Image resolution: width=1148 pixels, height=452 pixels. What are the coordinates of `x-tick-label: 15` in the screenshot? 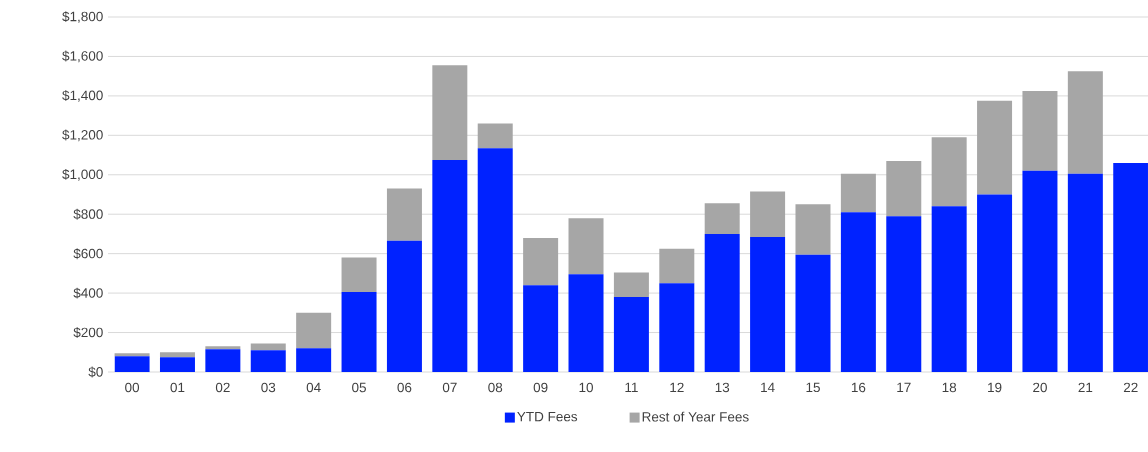 It's located at (813, 387).